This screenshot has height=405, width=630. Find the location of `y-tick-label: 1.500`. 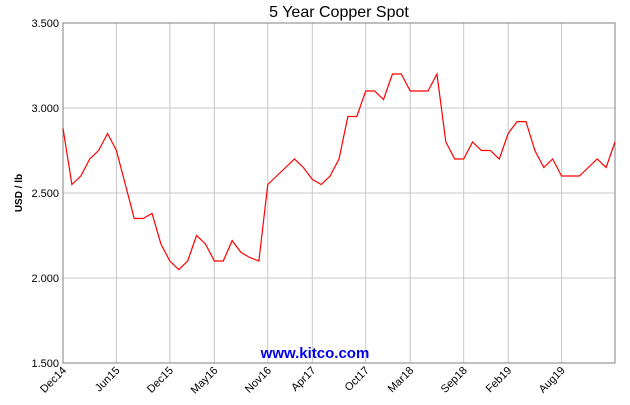

y-tick-label: 1.500 is located at coordinates (45, 364).